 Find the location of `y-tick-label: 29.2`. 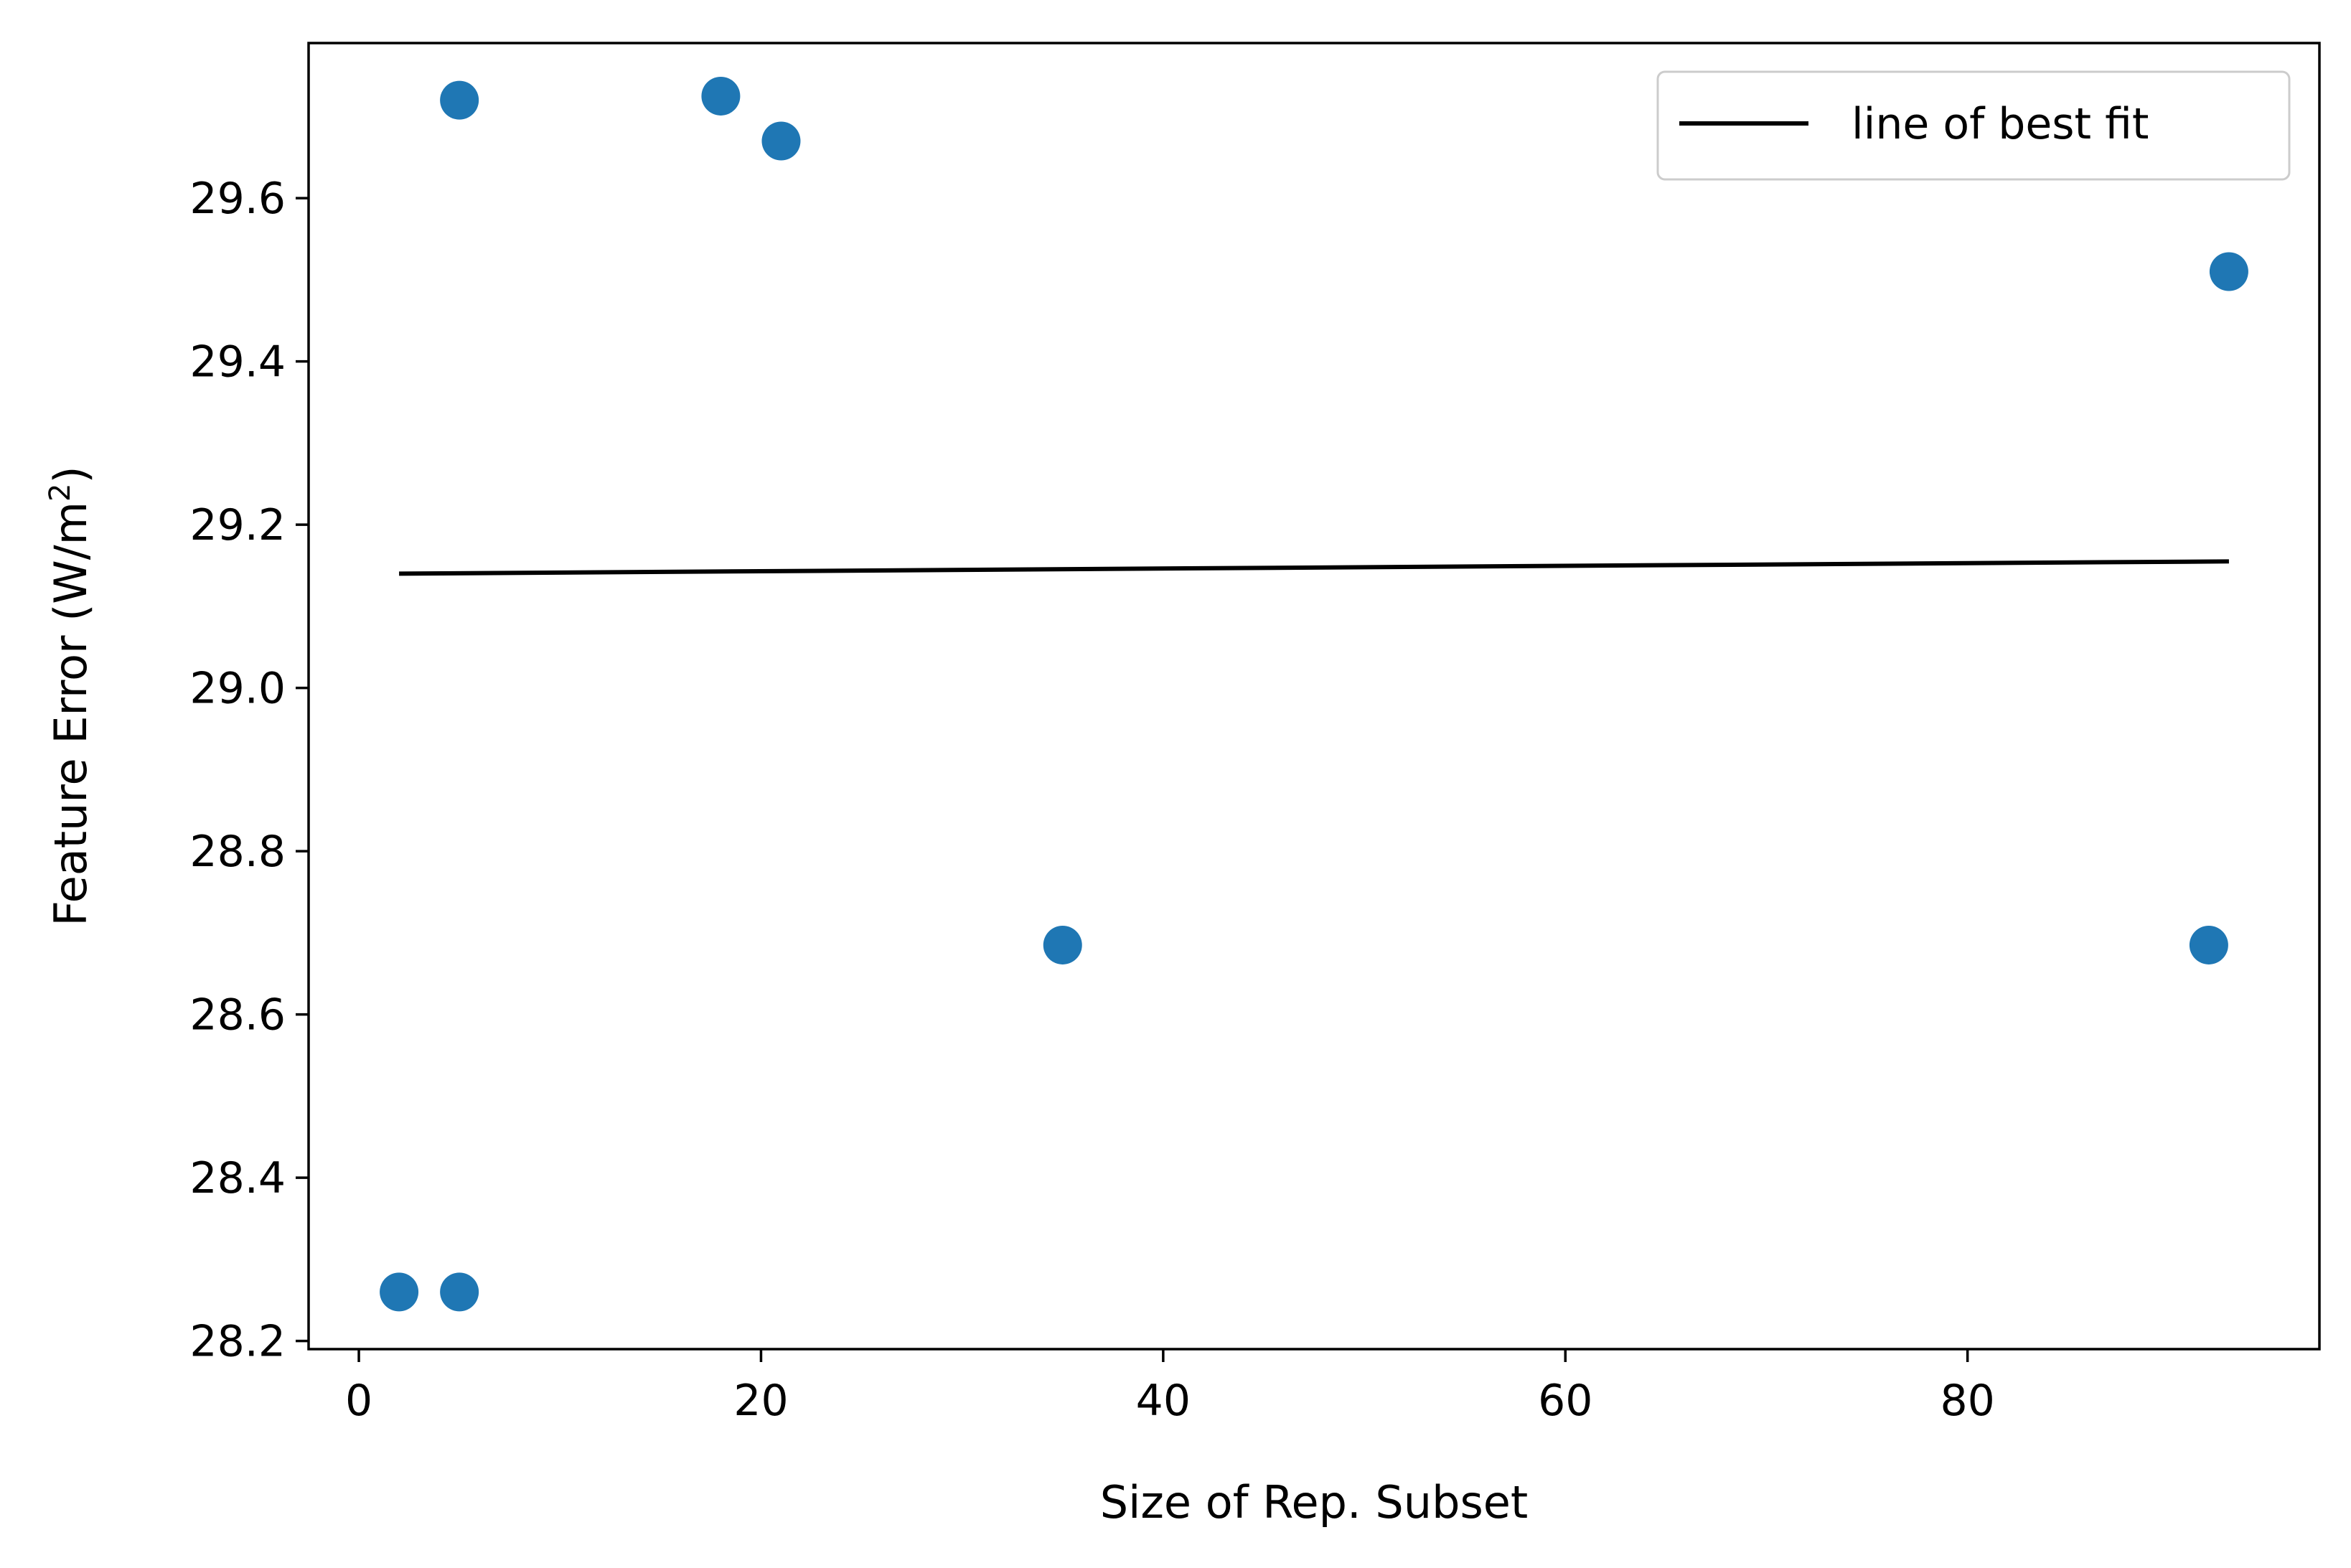

y-tick-label: 29.2 is located at coordinates (238, 525).